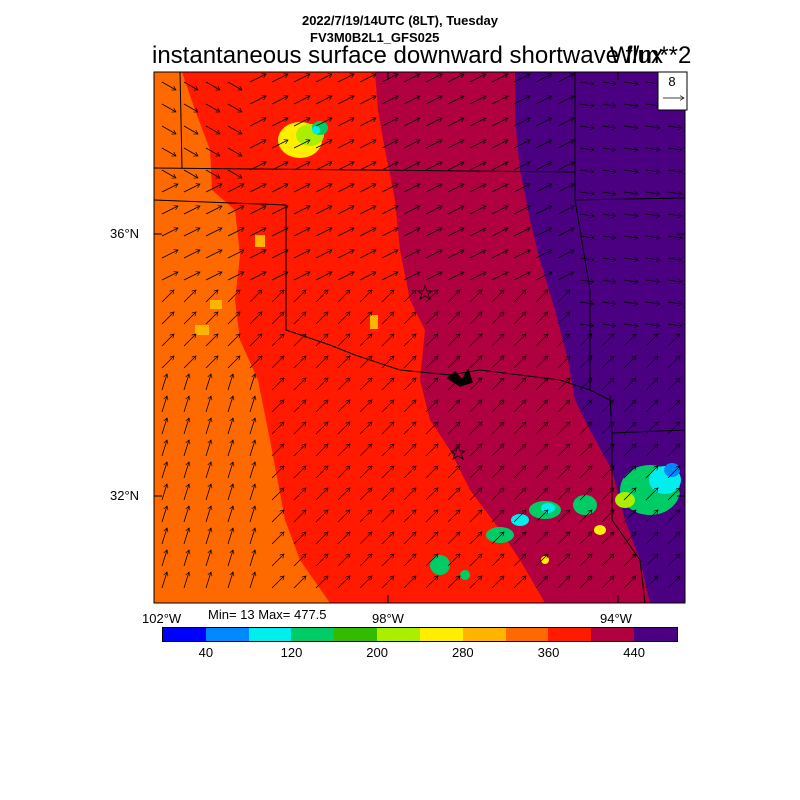 The width and height of the screenshot is (800, 800). Describe the element at coordinates (303, 139) in the screenshot. I see `cloud-patch-north` at that location.